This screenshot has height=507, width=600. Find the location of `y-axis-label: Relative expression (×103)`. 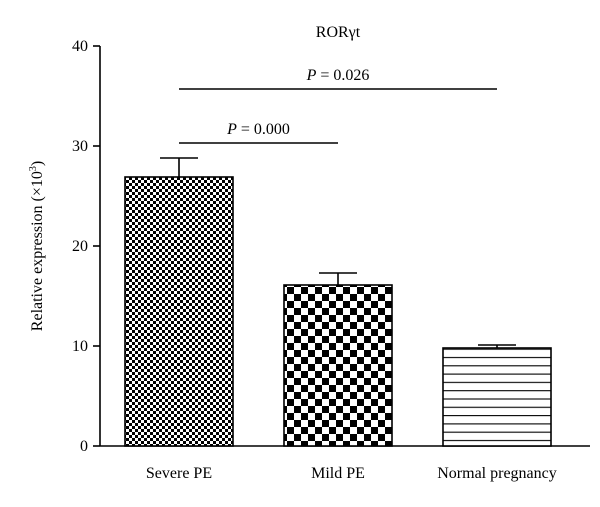

y-axis-label: Relative expression (×103) is located at coordinates (37, 246).